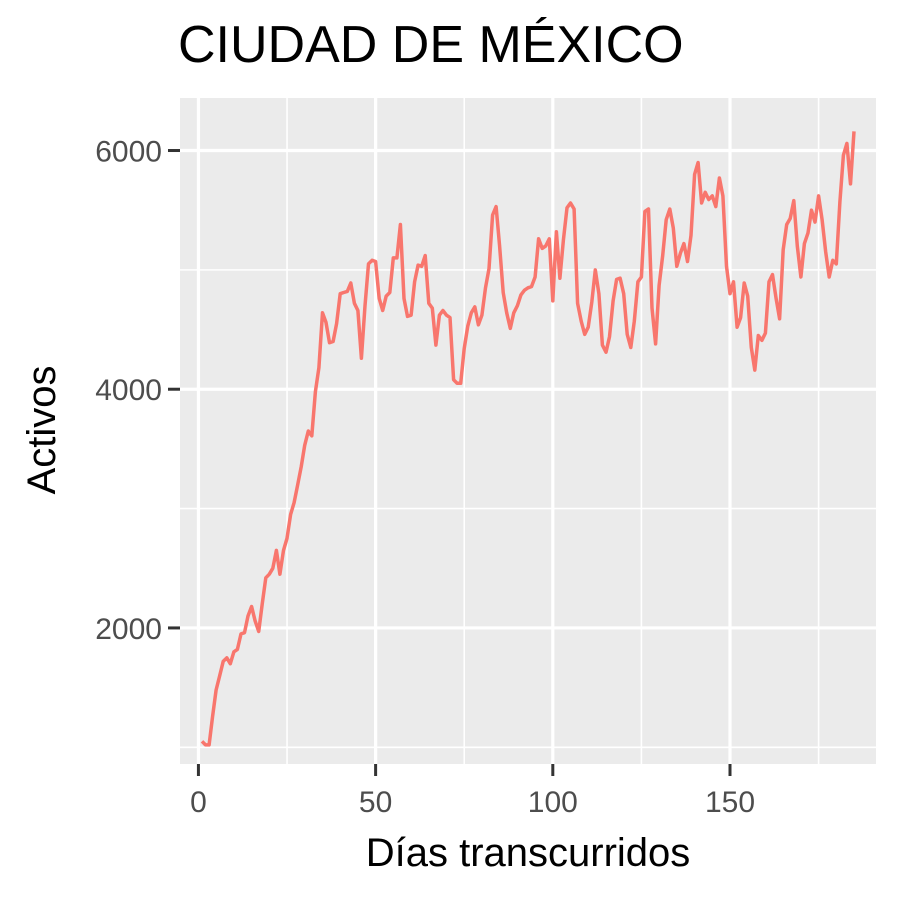  Describe the element at coordinates (431, 45) in the screenshot. I see `chart-title: CIUDAD DE MÉXICO` at that location.